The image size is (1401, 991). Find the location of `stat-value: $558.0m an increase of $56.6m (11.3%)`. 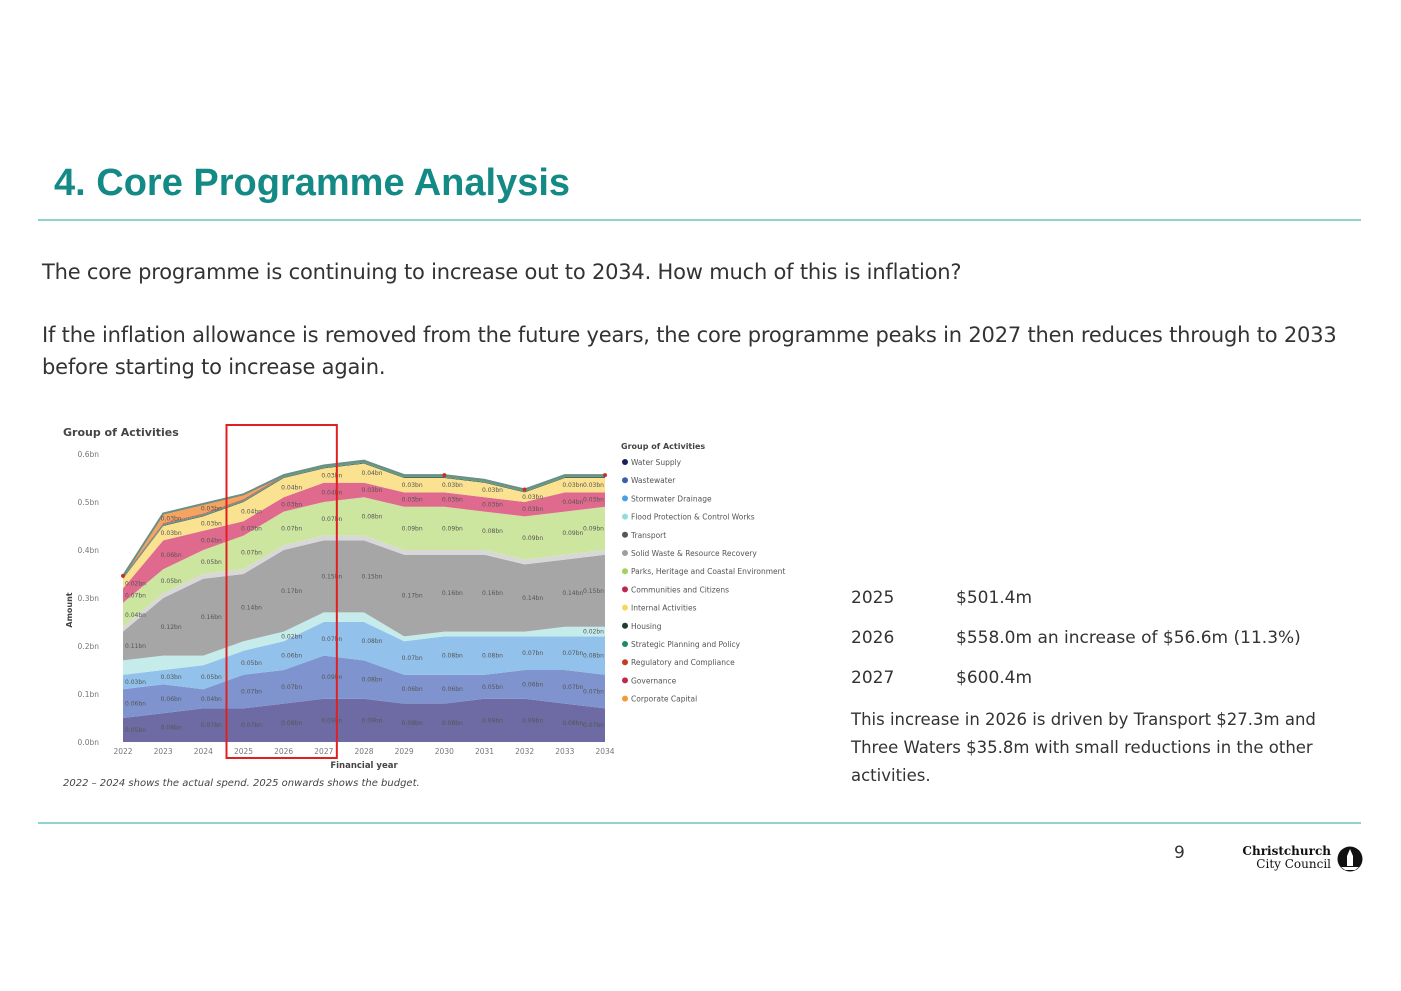

stat-value: $558.0m an increase of $56.6m (11.3%) is located at coordinates (1128, 638).